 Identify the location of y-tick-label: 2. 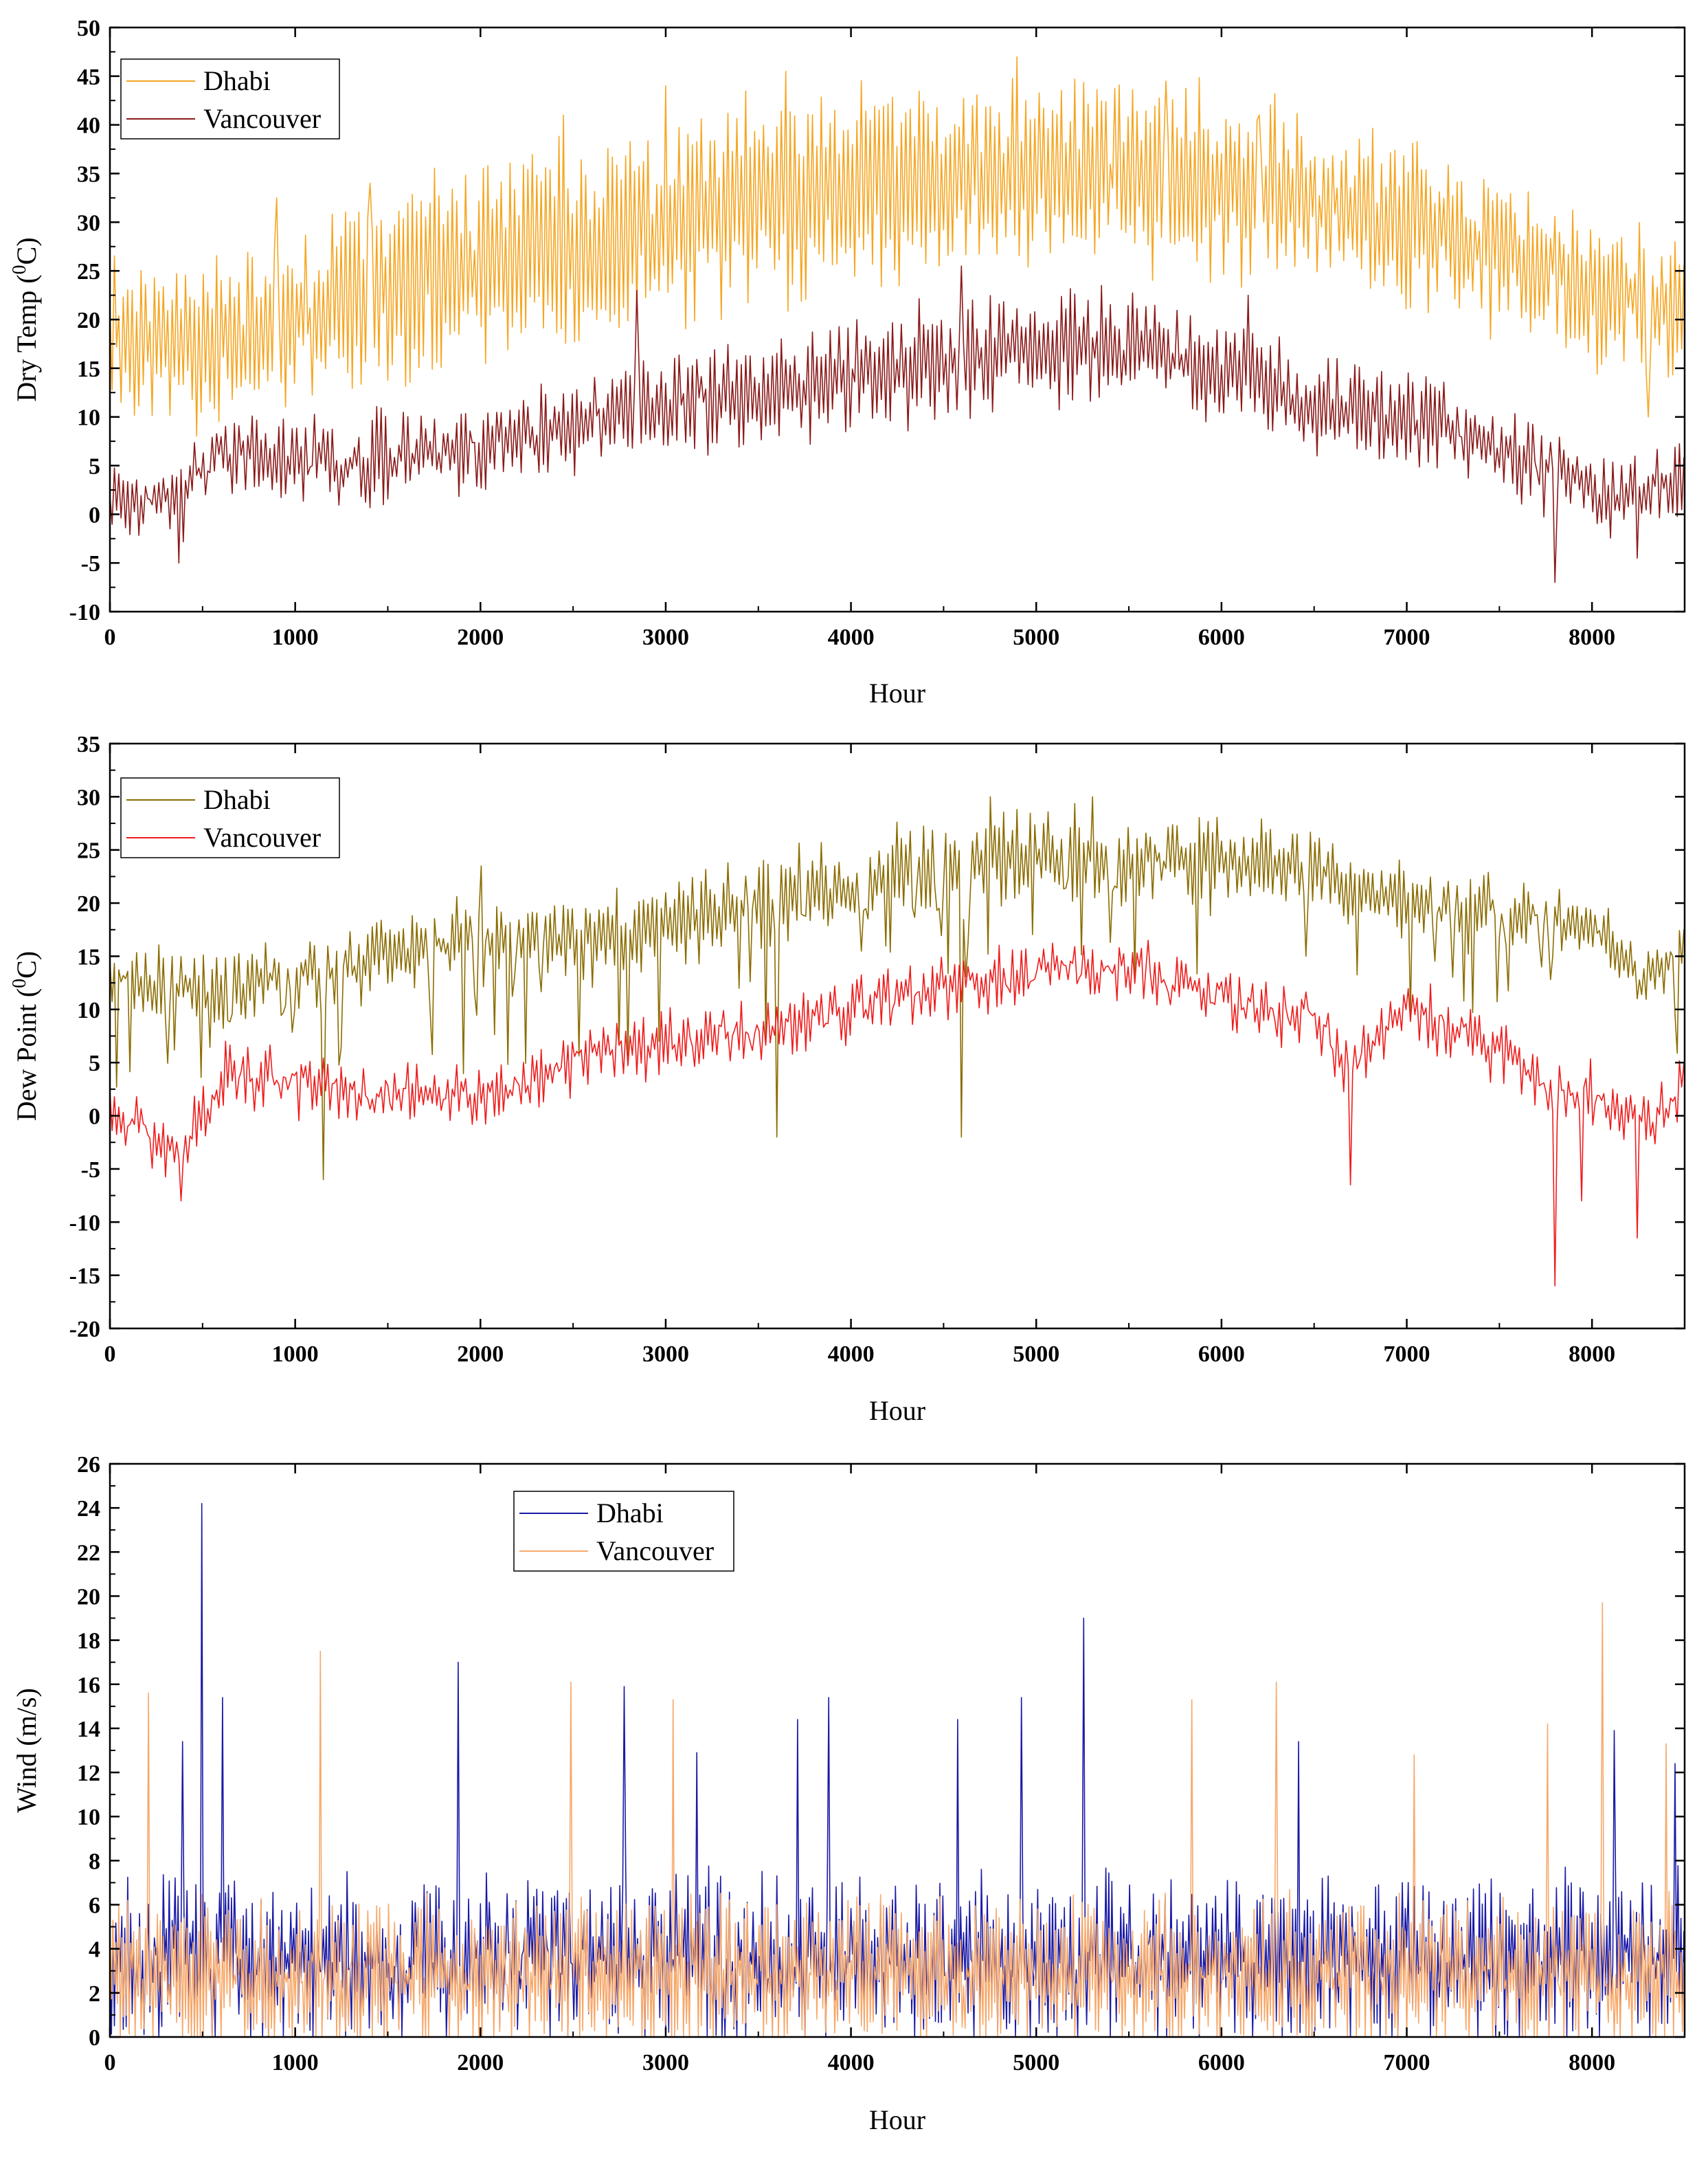
(94, 1994).